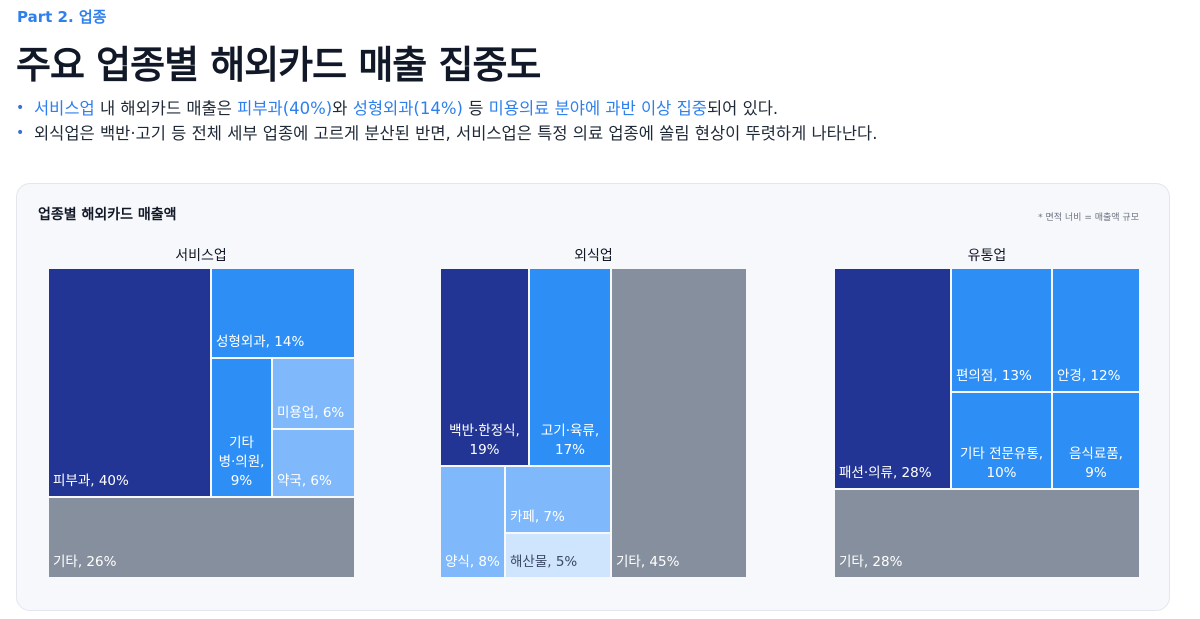 Image resolution: width=1200 pixels, height=619 pixels. Describe the element at coordinates (570, 367) in the screenshot. I see `treemap-cell: 고기·육류, 17%` at that location.